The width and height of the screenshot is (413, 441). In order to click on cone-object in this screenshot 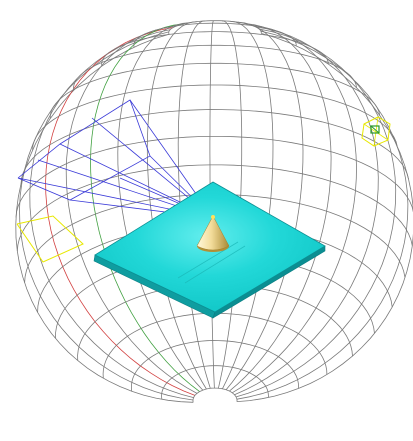, I will do `click(213, 233)`.